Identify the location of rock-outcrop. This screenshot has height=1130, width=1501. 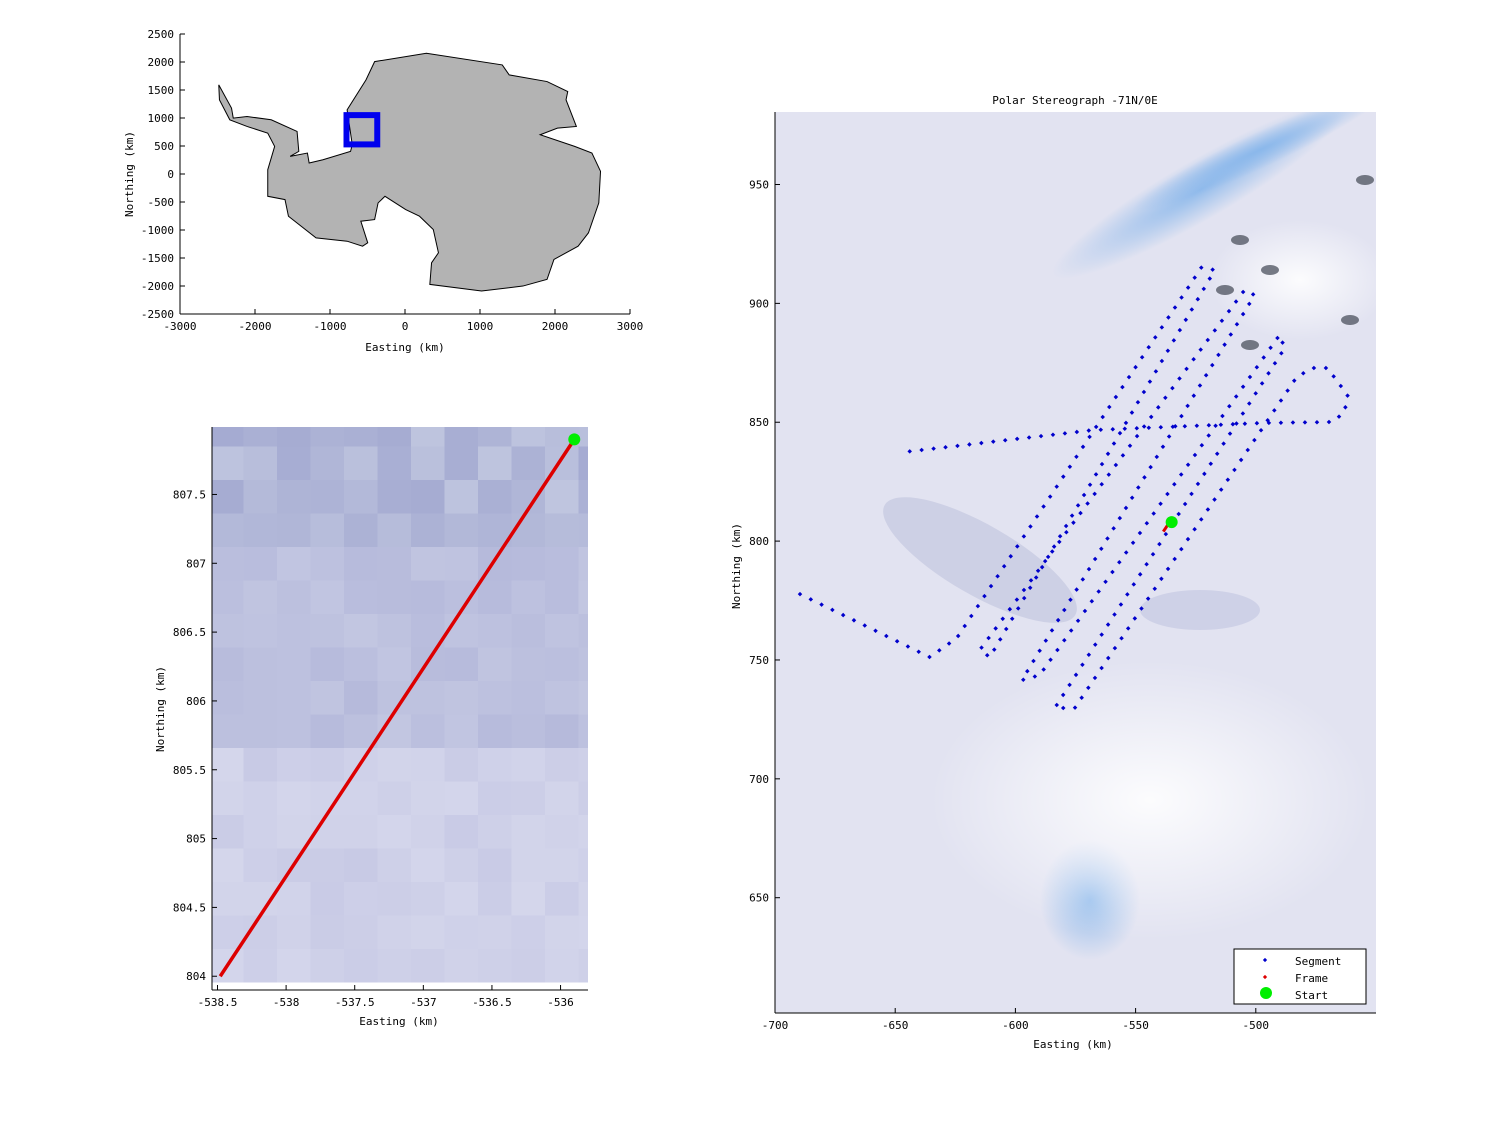
(1365, 180).